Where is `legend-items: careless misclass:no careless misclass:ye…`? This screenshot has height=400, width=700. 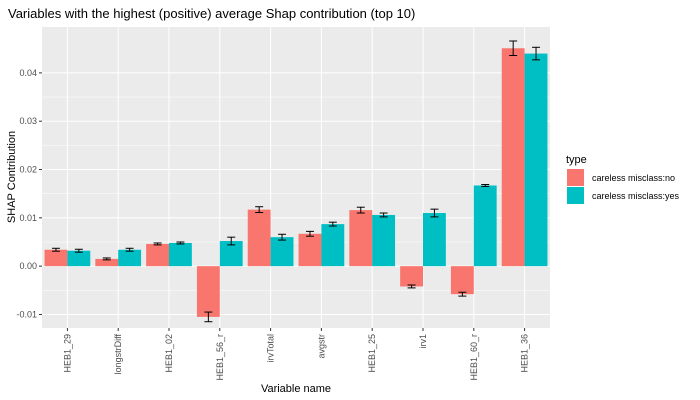
legend-items: careless misclass:no careless misclass:ye… is located at coordinates (623, 186).